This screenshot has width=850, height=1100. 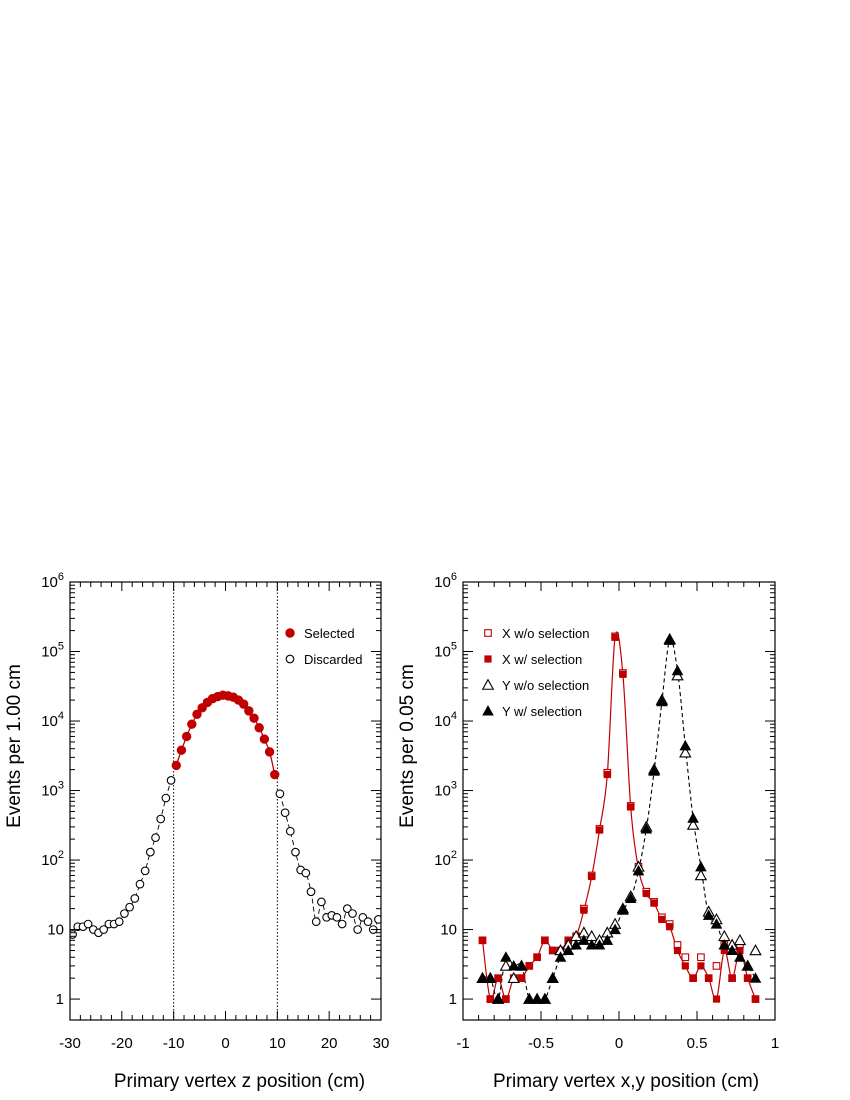 I want to click on legend-label: X w/o selection, so click(x=545, y=633).